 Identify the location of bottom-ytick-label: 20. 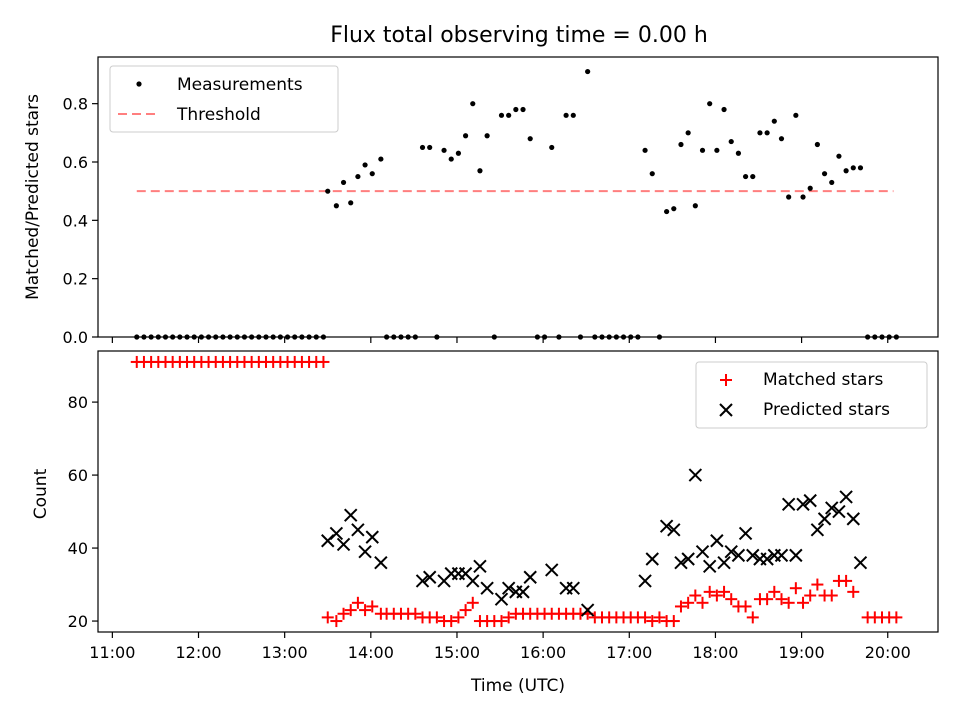
(78, 621).